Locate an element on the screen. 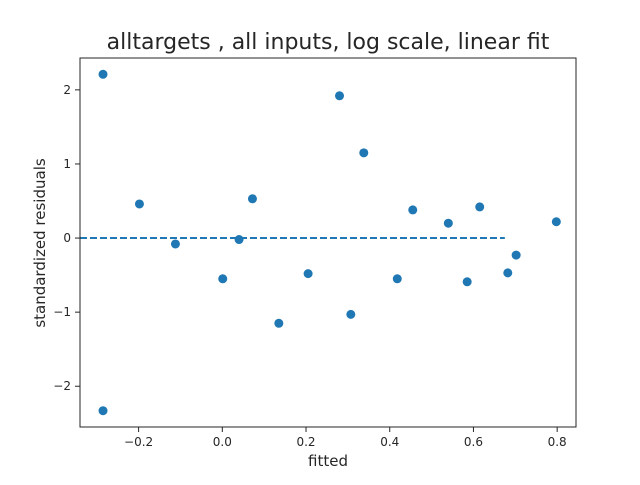 The width and height of the screenshot is (640, 485). x-tick-label: 0.8 is located at coordinates (557, 442).